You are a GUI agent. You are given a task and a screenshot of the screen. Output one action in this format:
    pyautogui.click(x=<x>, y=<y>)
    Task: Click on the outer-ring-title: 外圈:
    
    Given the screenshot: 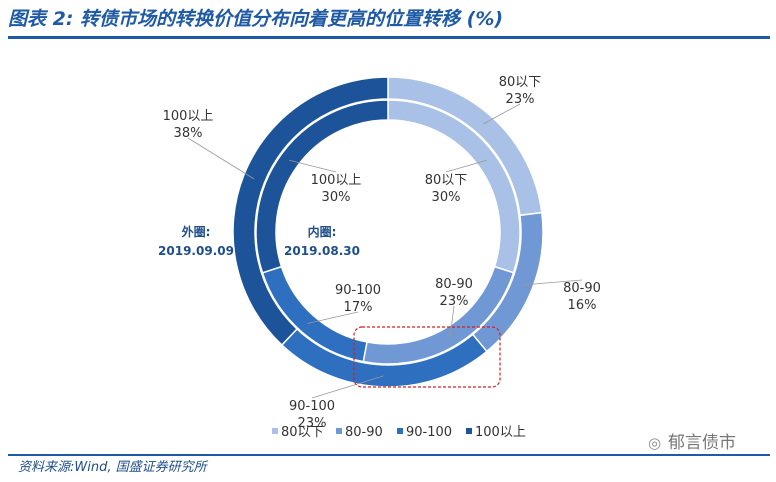 What is the action you would take?
    pyautogui.click(x=196, y=231)
    